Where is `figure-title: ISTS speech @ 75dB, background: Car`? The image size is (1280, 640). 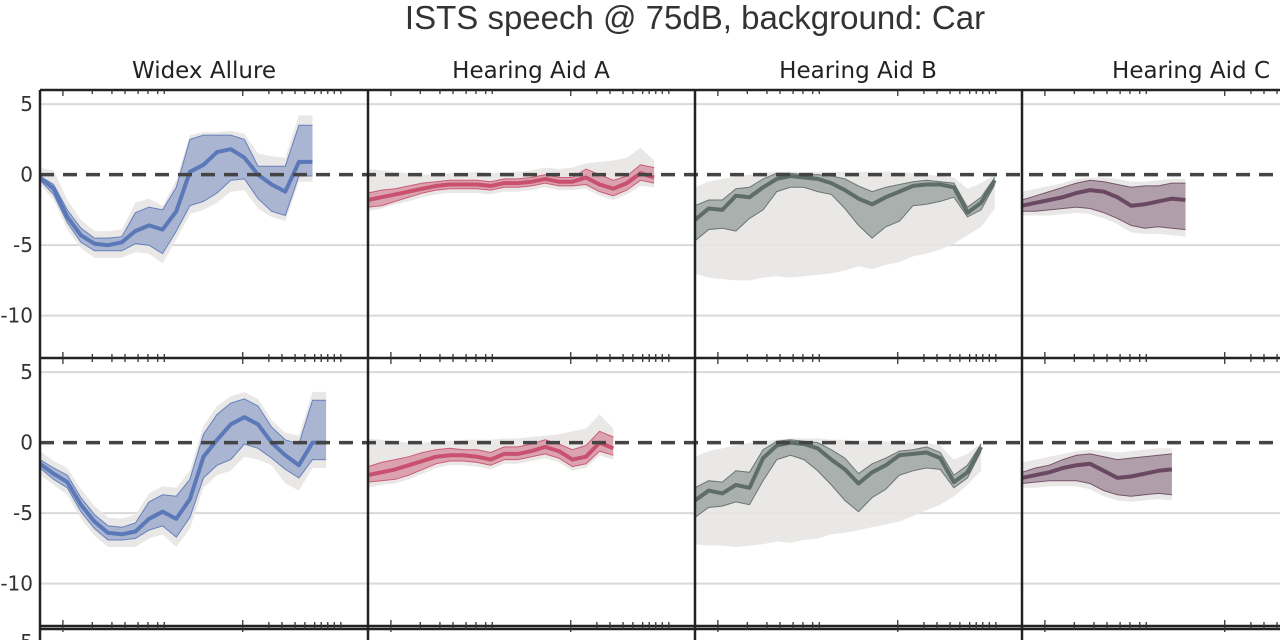
figure-title: ISTS speech @ 75dB, background: Car is located at coordinates (695, 18).